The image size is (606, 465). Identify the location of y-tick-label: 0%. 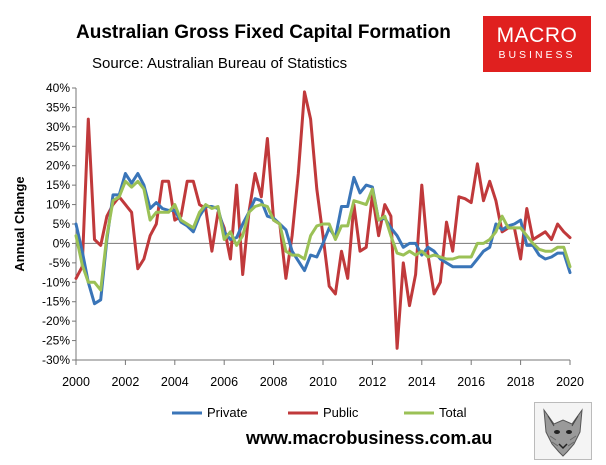
(62, 243).